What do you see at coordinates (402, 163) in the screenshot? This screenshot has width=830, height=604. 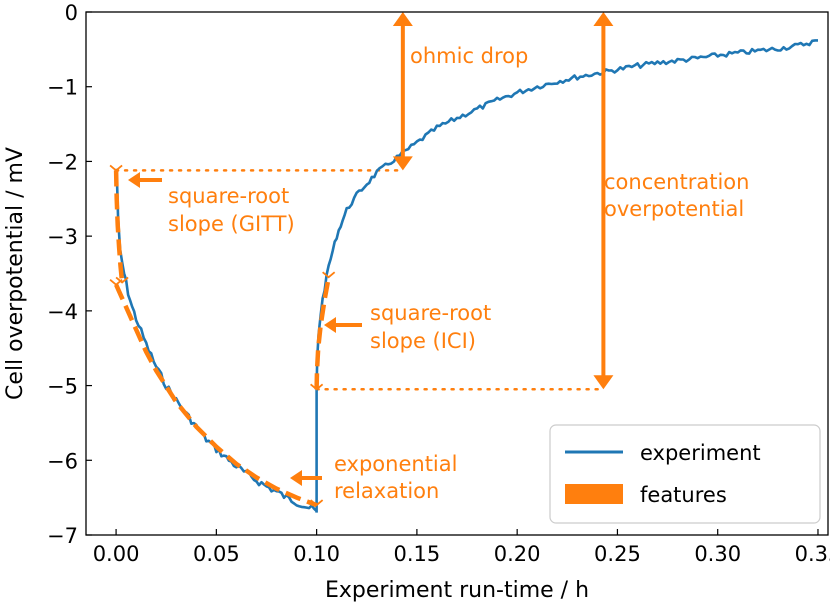 I see `ohmic-drop-arrow-arrowhead-bottom` at bounding box center [402, 163].